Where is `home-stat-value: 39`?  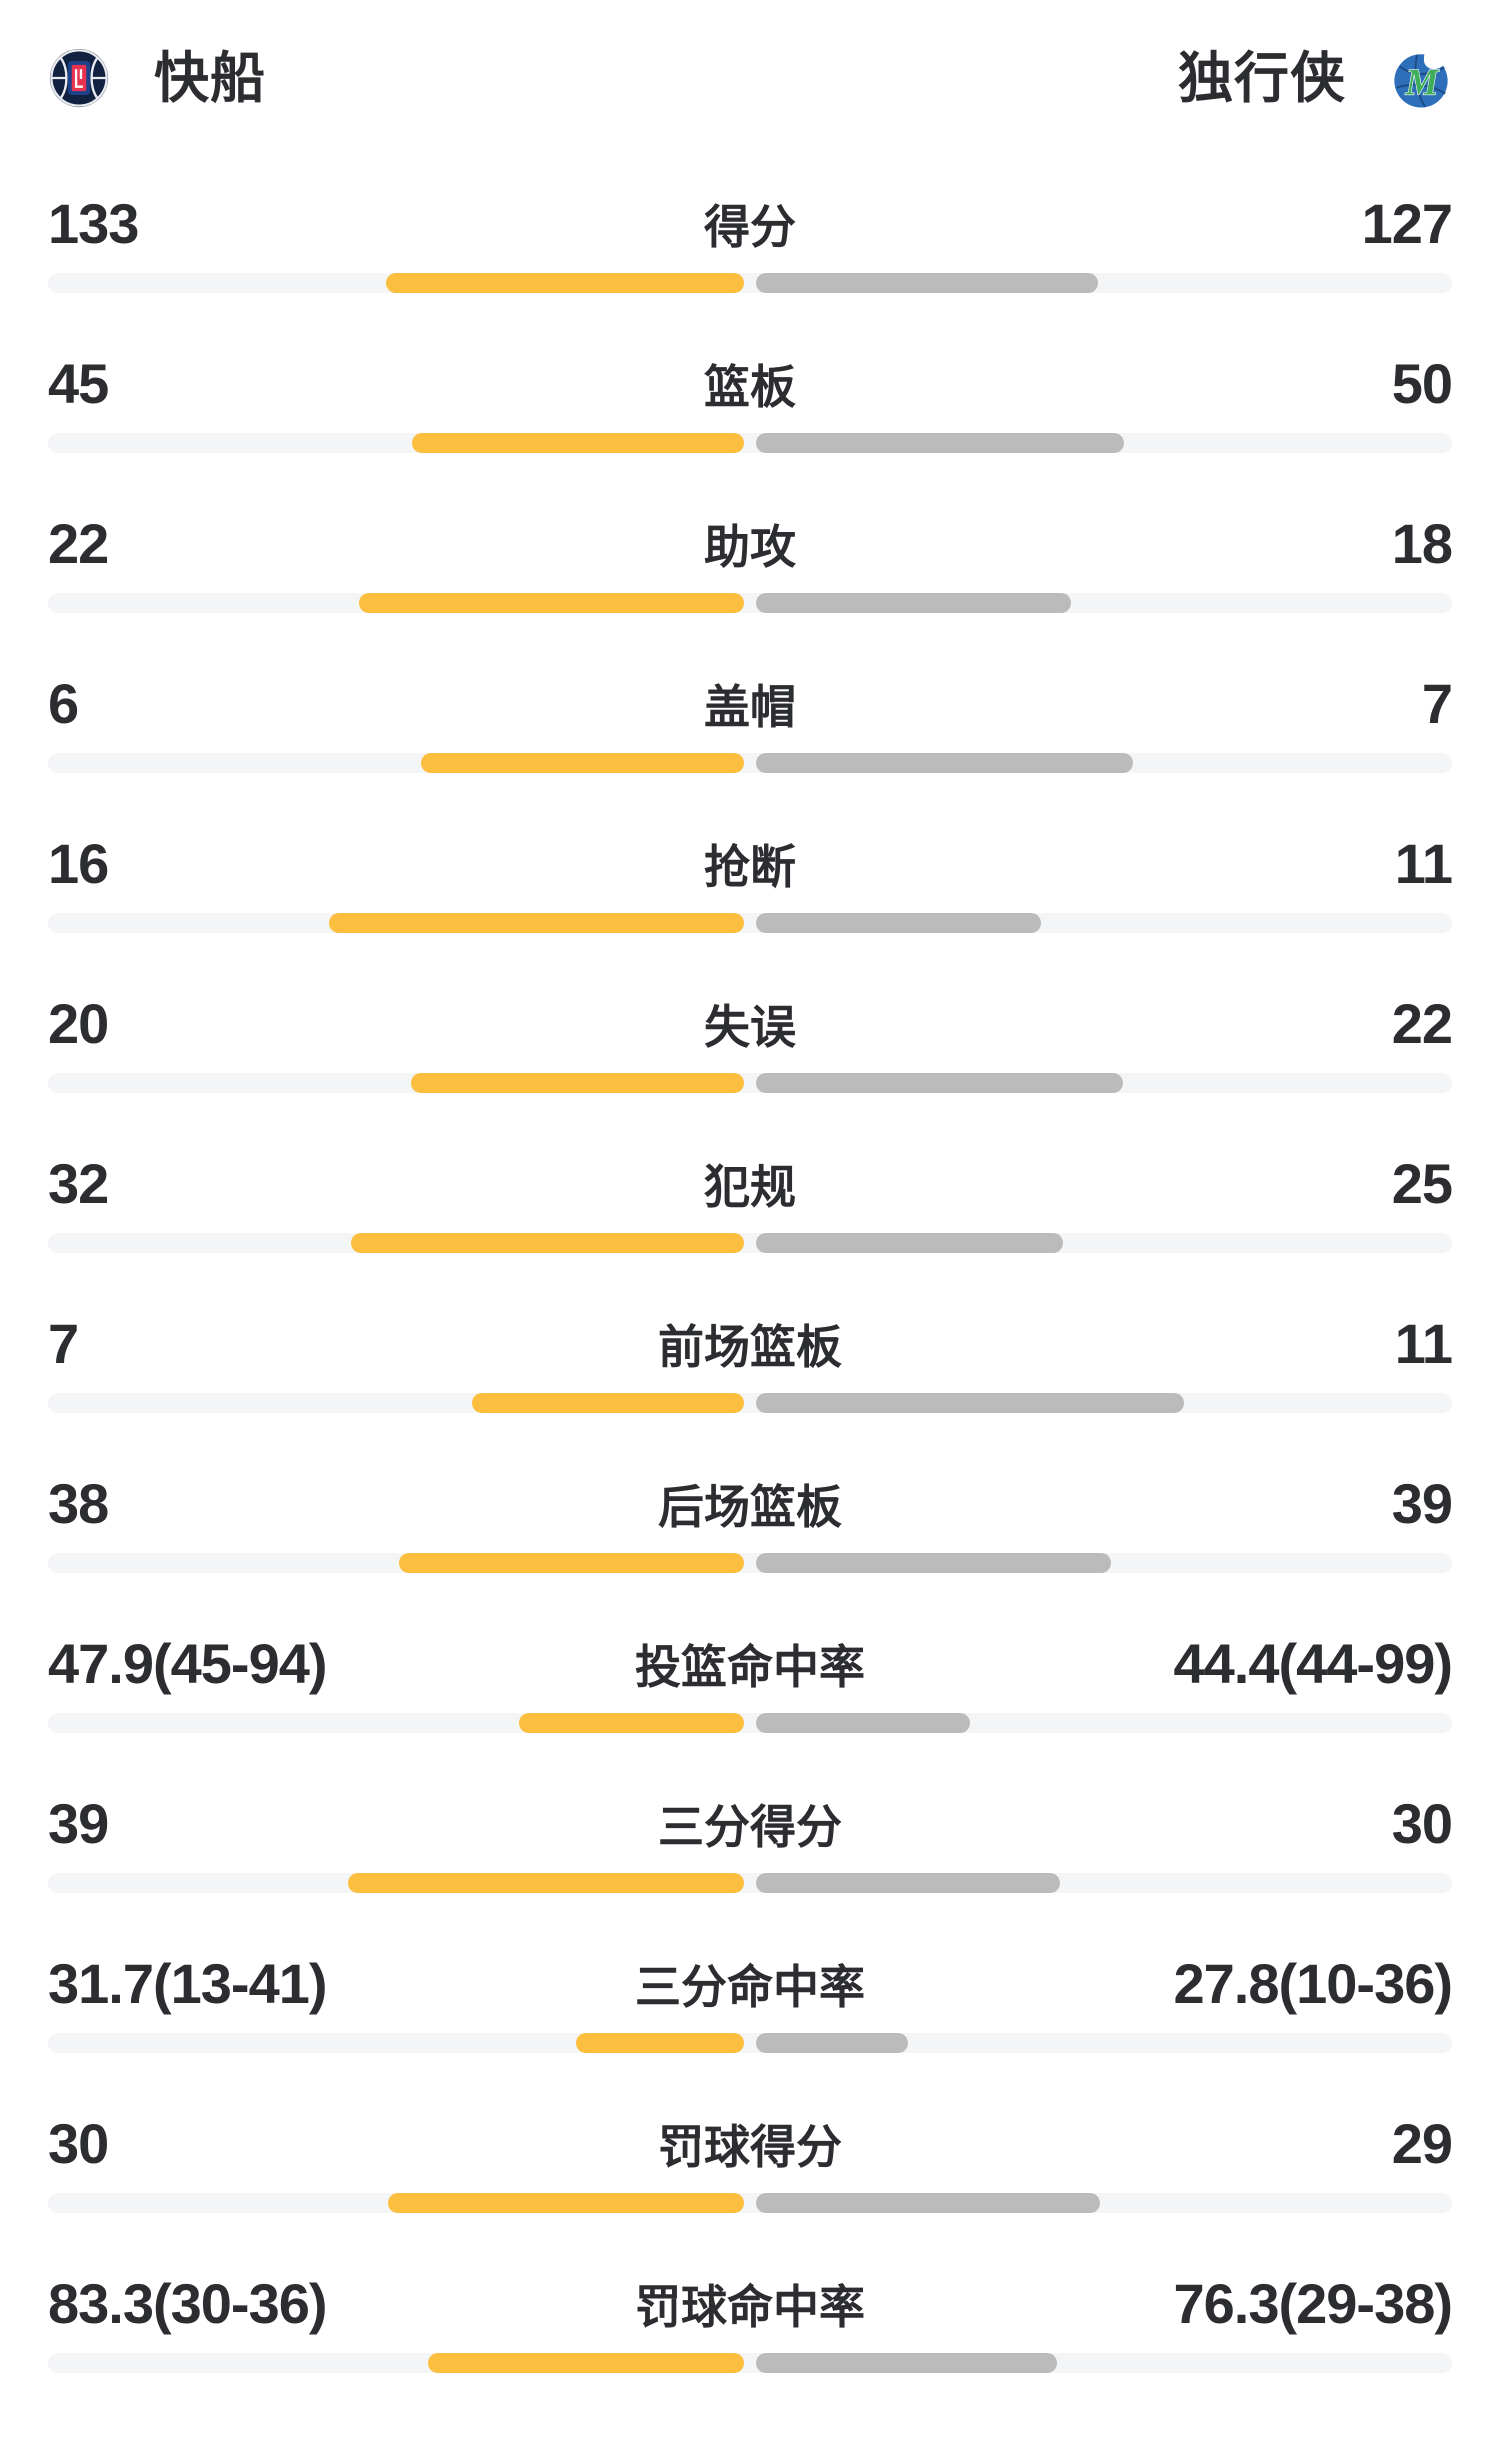 home-stat-value: 39 is located at coordinates (78, 1823).